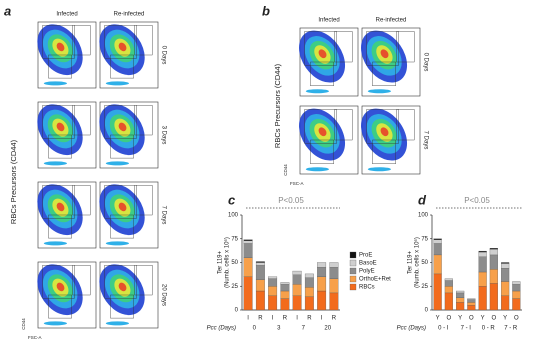 This screenshot has height=360, width=550. Describe the element at coordinates (163, 135) in the screenshot. I see `row-label: 3 Days` at that location.